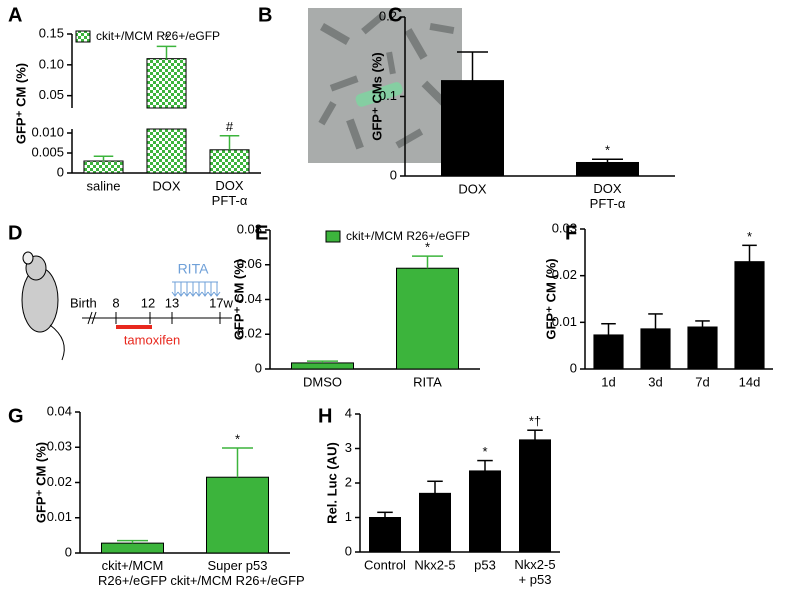 The width and height of the screenshot is (800, 600). Describe the element at coordinates (388, 95) in the screenshot. I see `y-tick-label: 0.1` at that location.